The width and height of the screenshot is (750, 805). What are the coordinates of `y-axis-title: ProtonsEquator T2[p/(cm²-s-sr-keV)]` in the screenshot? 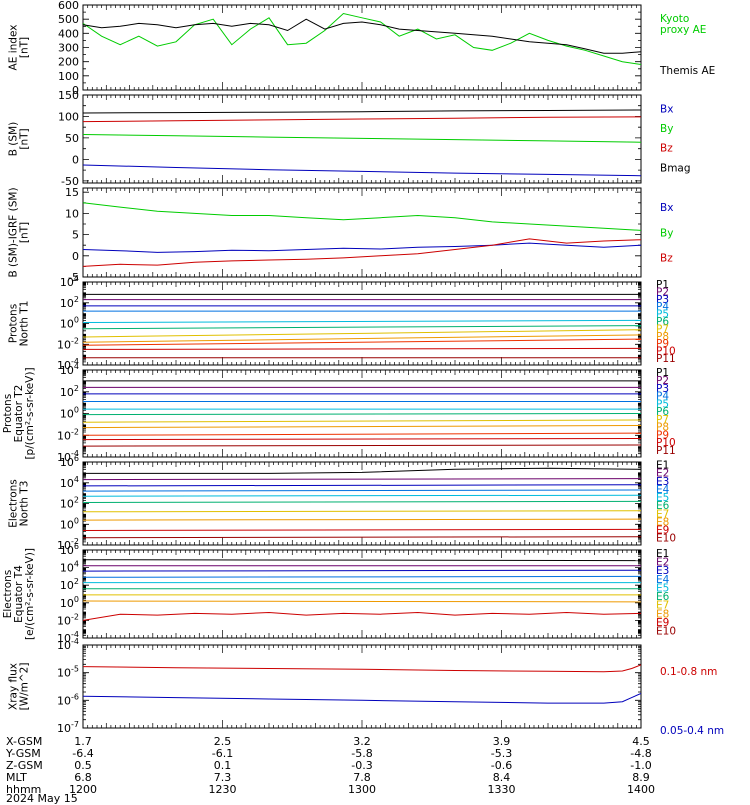 It's located at (19, 413).